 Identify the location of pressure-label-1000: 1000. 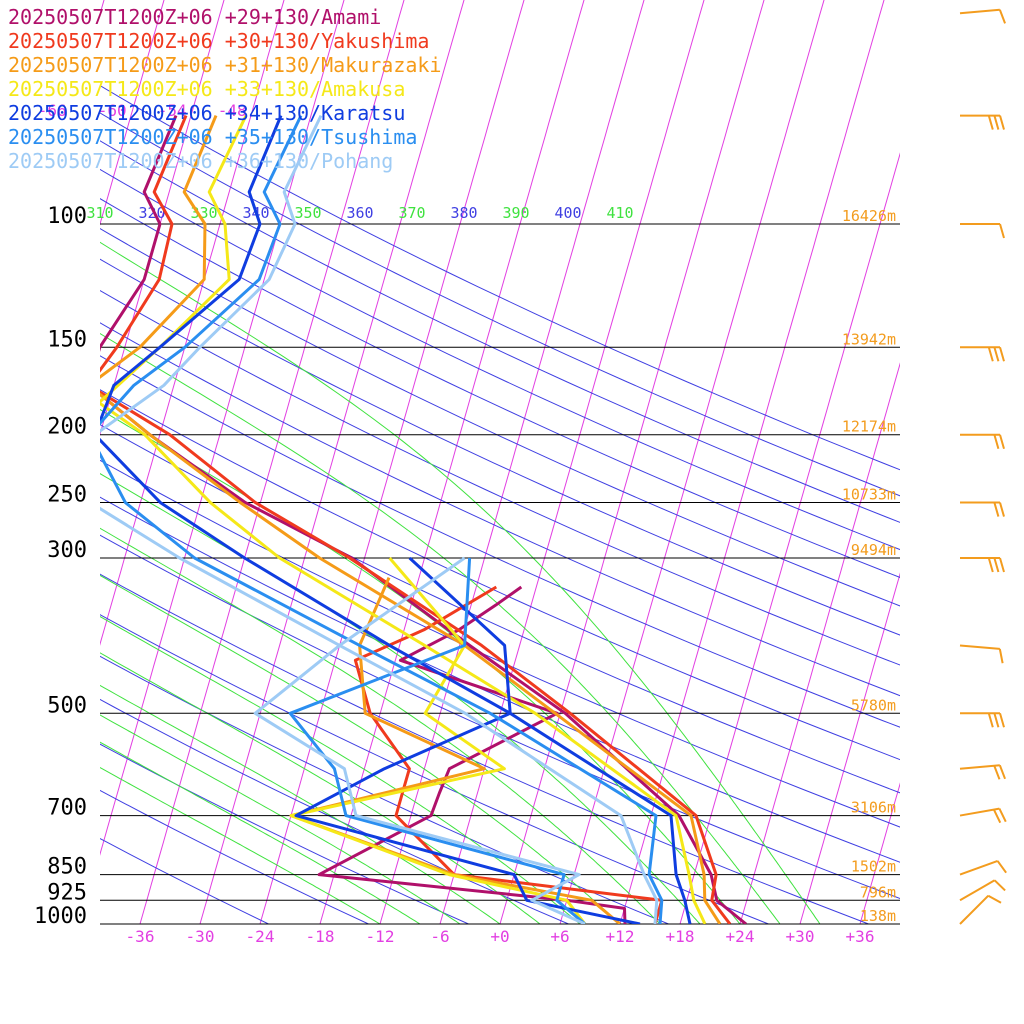
(60, 916).